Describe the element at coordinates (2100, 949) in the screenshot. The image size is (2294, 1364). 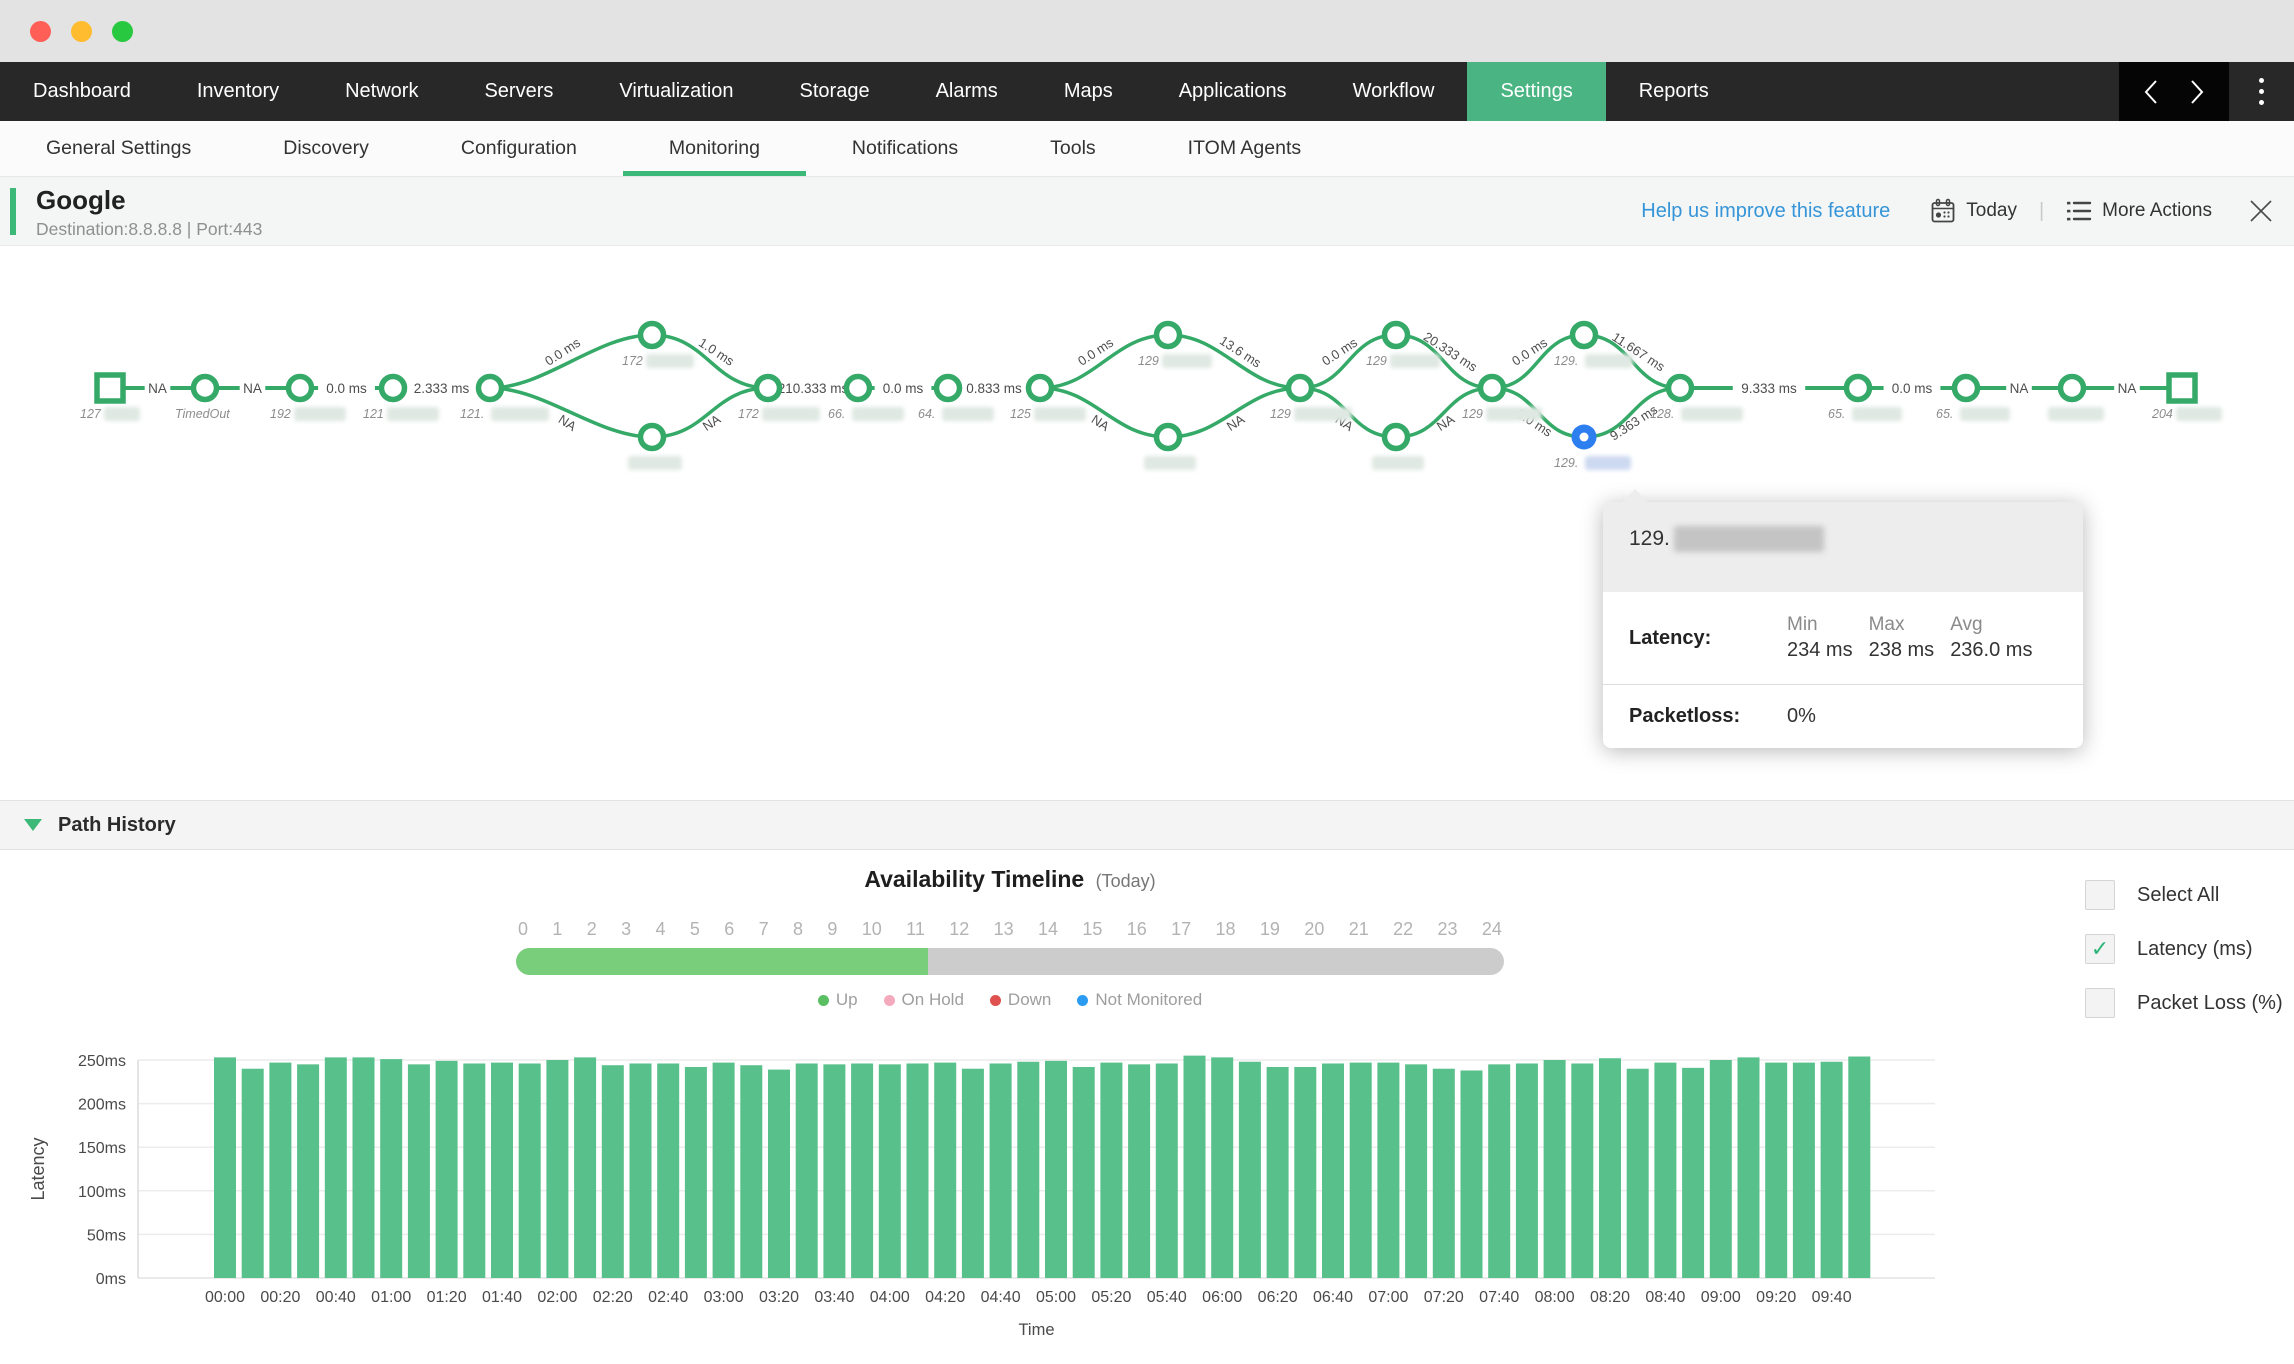
I see `checkbox-checked: ✓` at that location.